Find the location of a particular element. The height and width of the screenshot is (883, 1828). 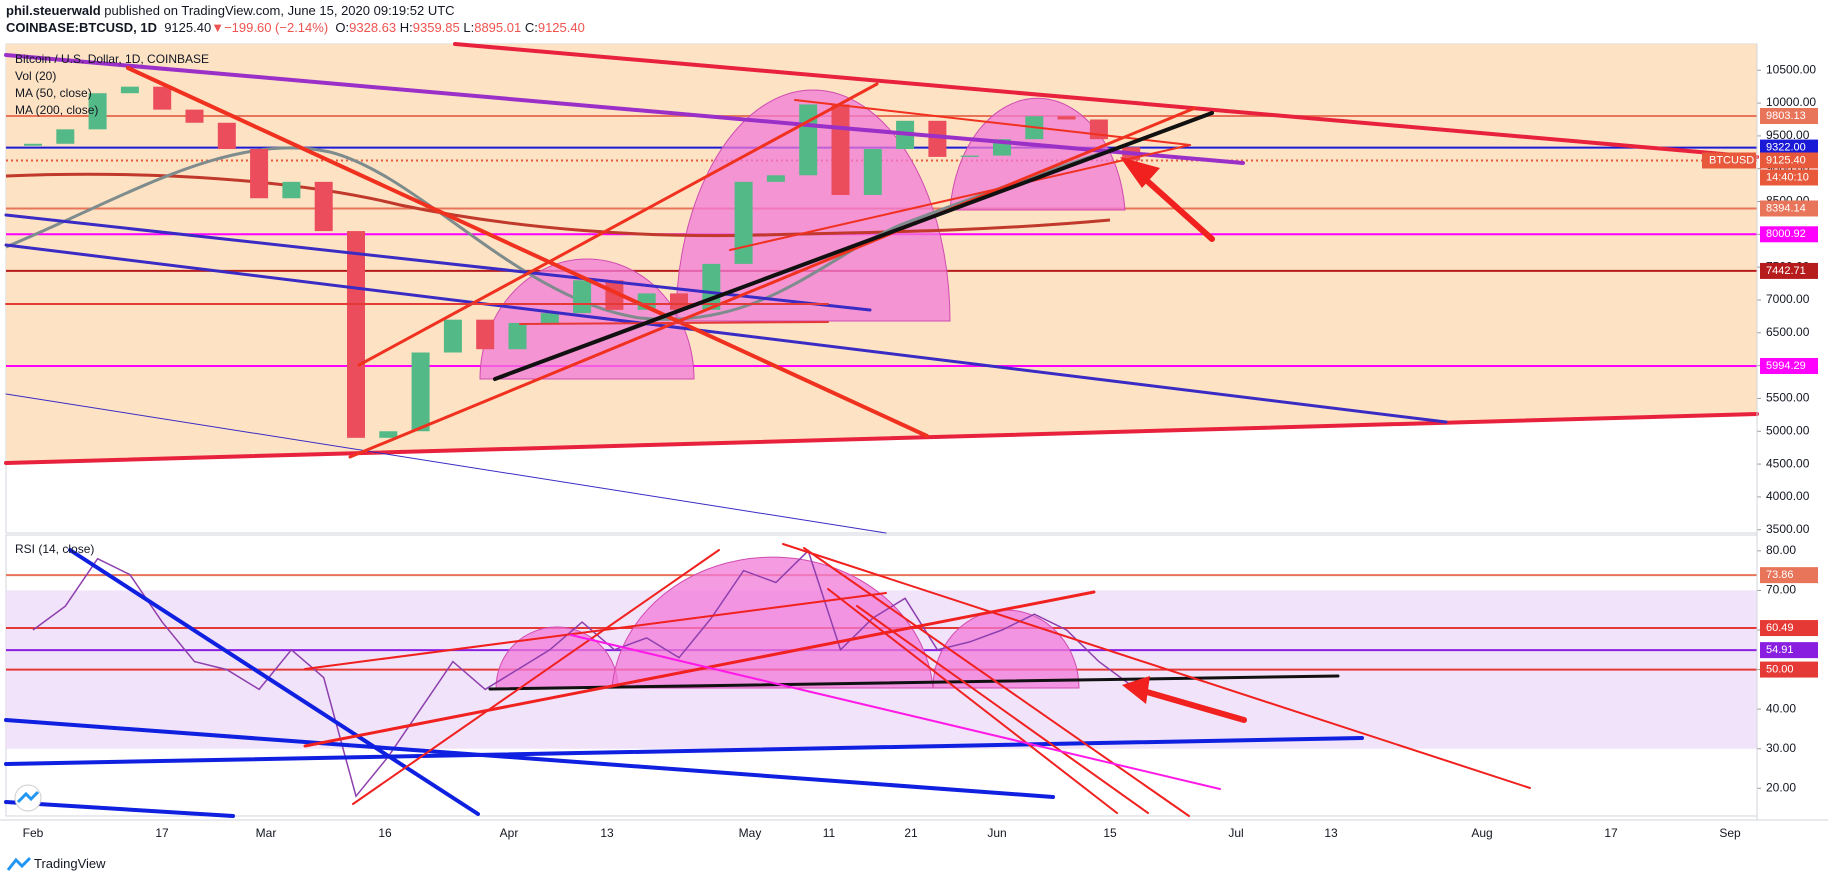

level-label: 9125.40 is located at coordinates (1786, 160).